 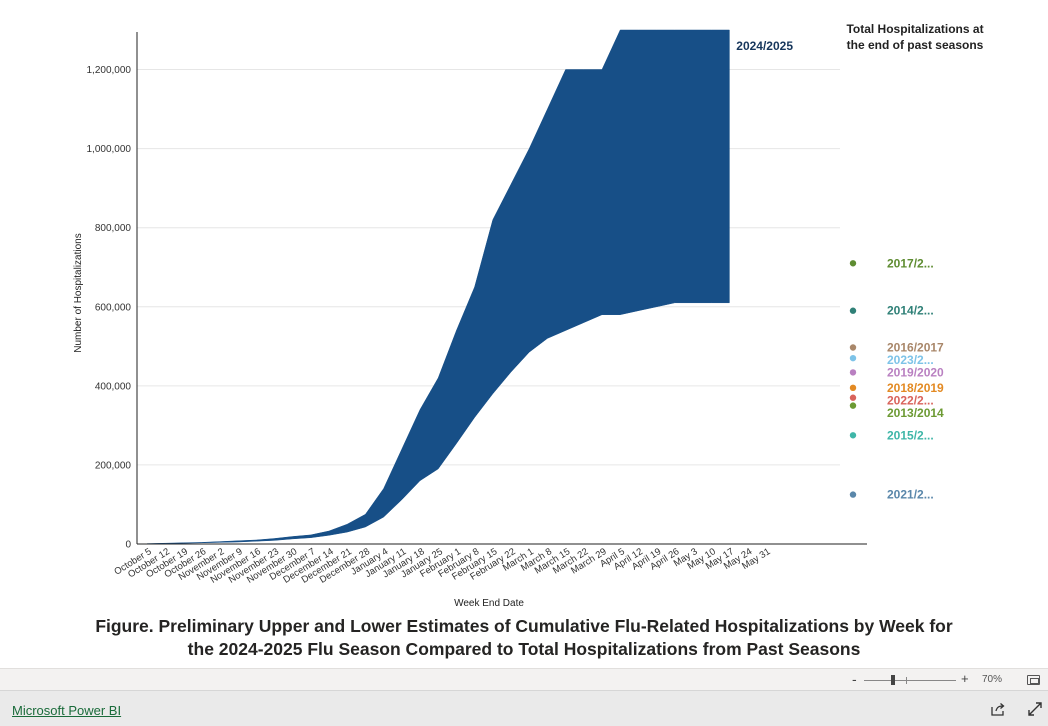 What do you see at coordinates (893, 680) in the screenshot?
I see `zoom-slider-thumb` at bounding box center [893, 680].